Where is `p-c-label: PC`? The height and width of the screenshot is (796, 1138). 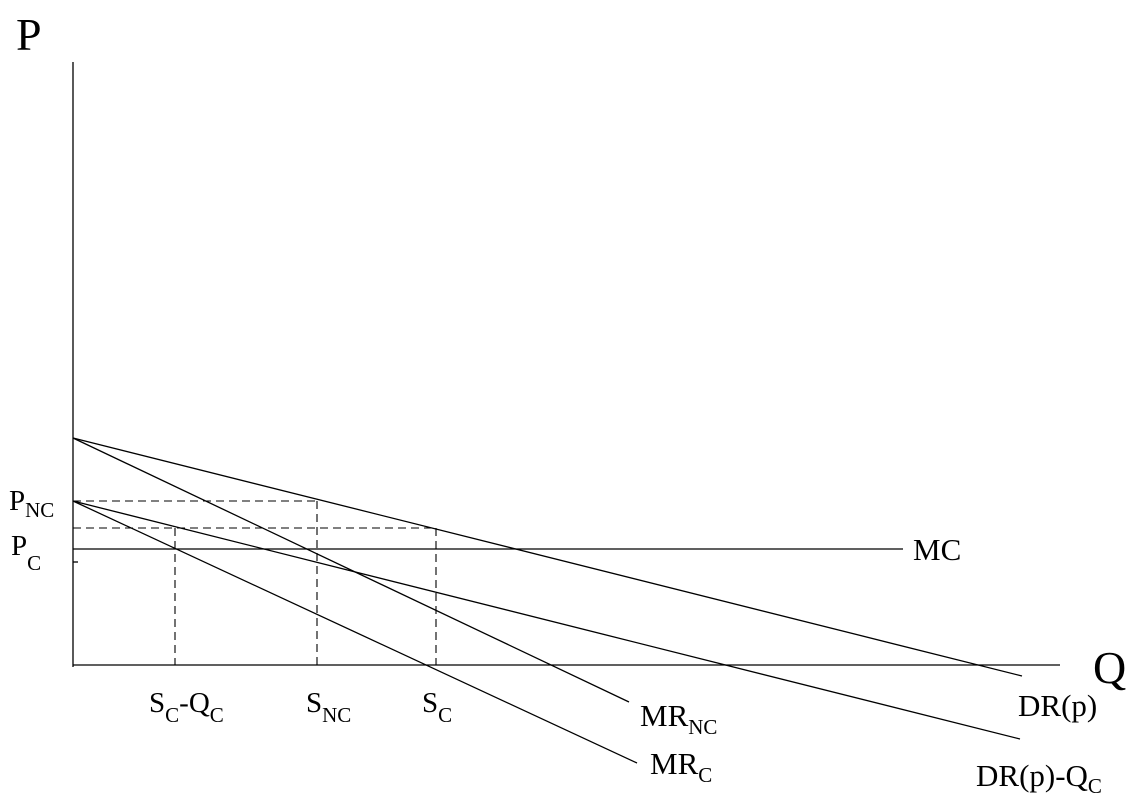
p-c-label: PC is located at coordinates (26, 552).